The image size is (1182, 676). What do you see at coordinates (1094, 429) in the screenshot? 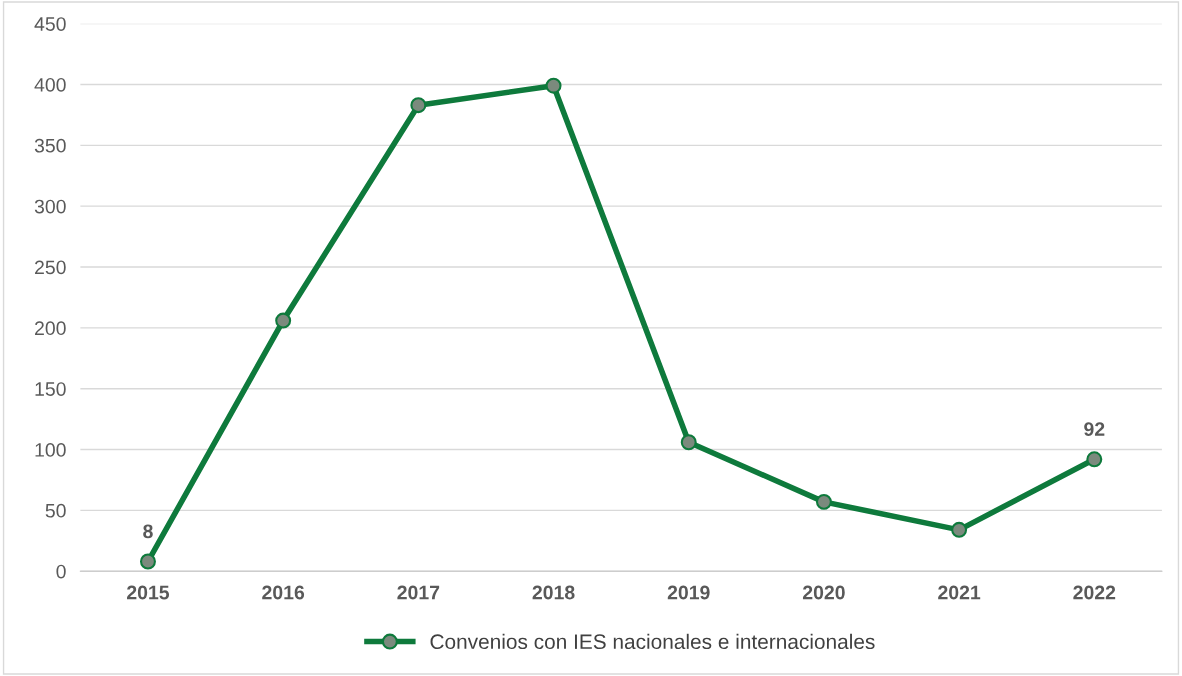
I see `data-label: 92` at bounding box center [1094, 429].